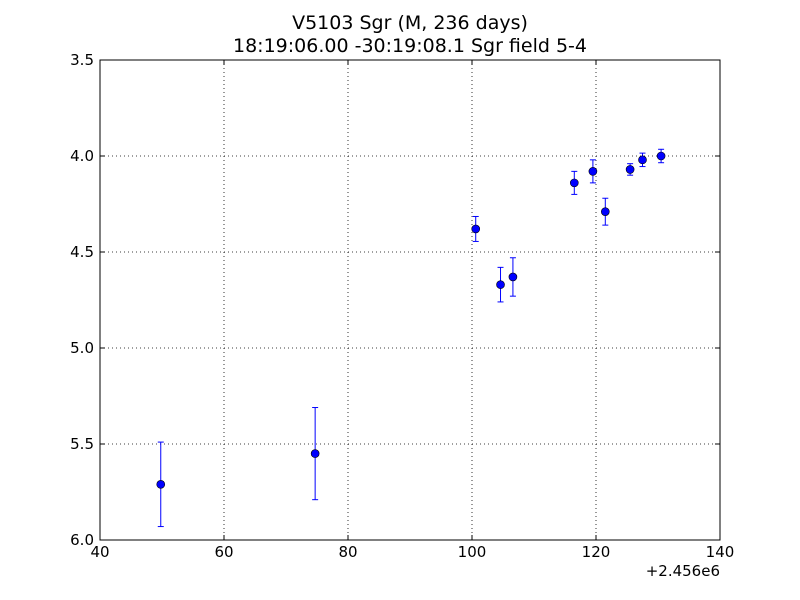 This screenshot has height=600, width=800. I want to click on chart-title: V5103 Sgr (M, 236 days), so click(410, 23).